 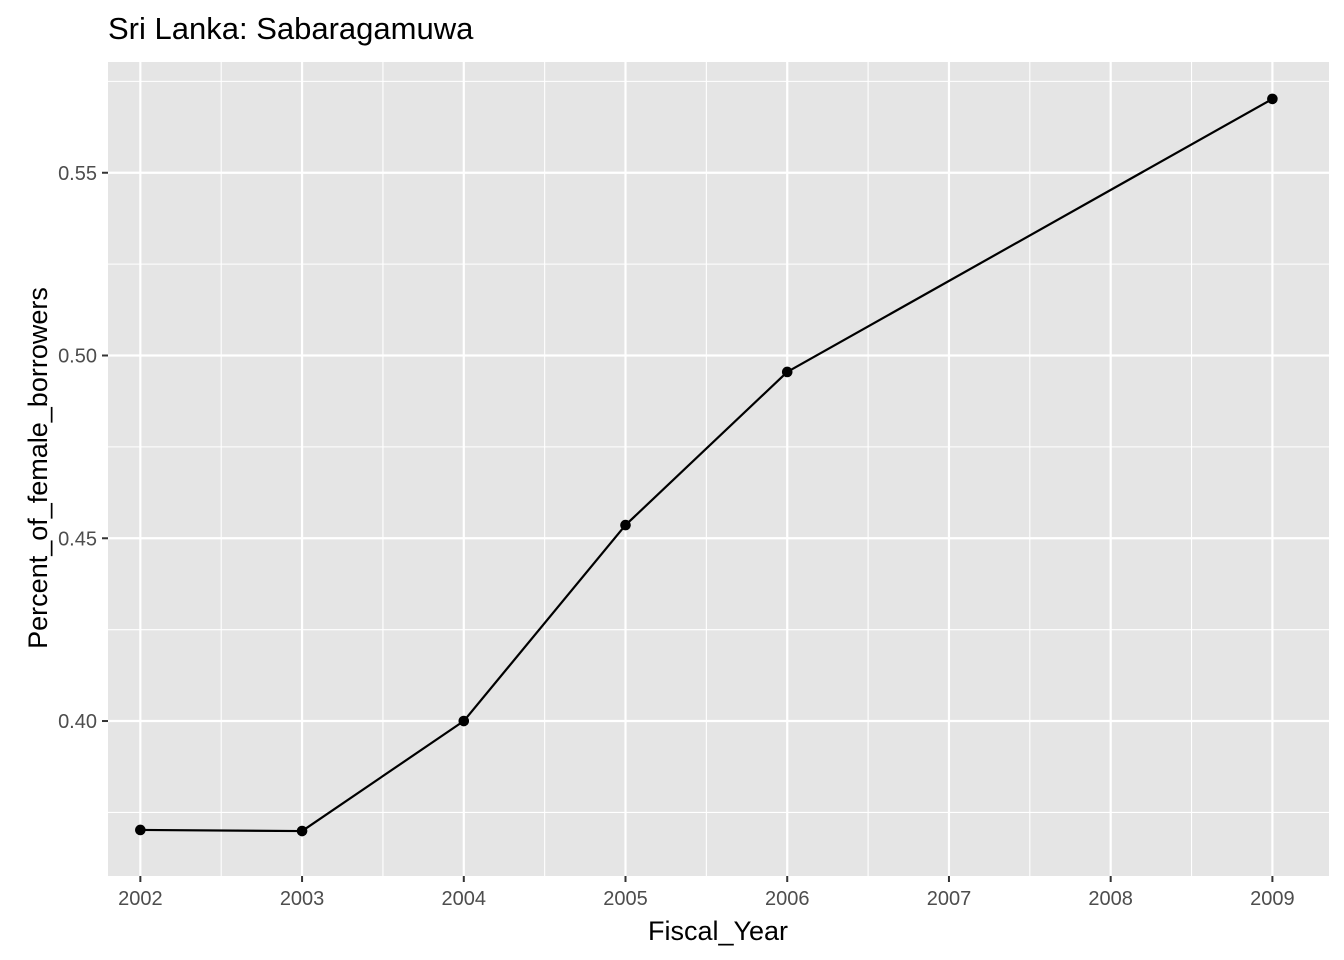 What do you see at coordinates (1272, 899) in the screenshot?
I see `x-tick-label: 2009` at bounding box center [1272, 899].